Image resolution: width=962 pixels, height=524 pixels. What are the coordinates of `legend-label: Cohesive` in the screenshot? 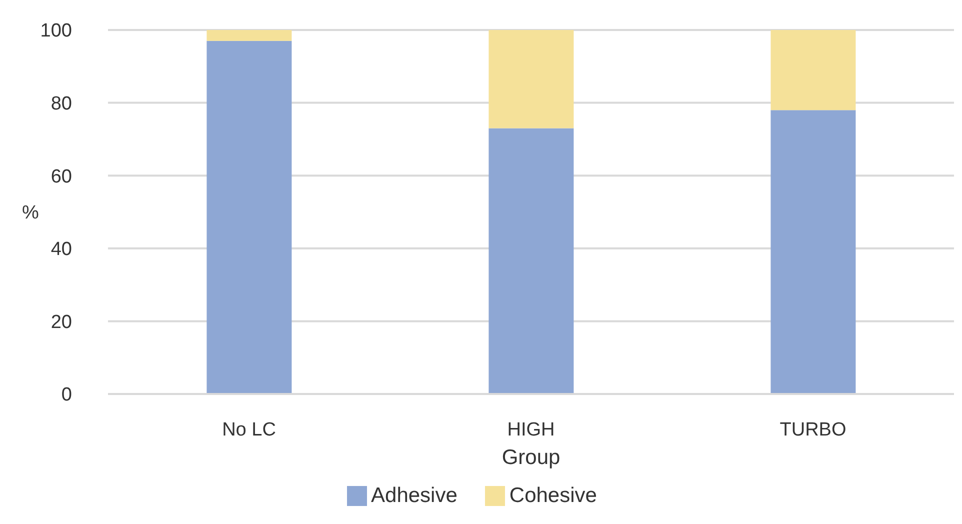 It's located at (553, 495).